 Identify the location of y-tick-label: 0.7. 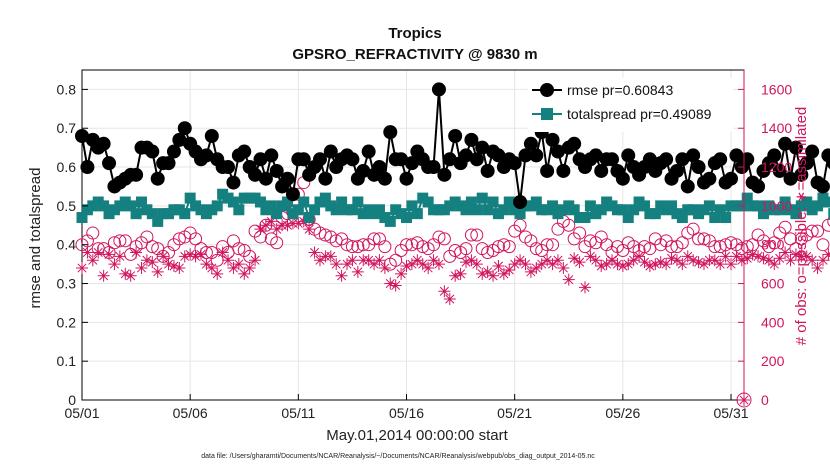
(67, 128).